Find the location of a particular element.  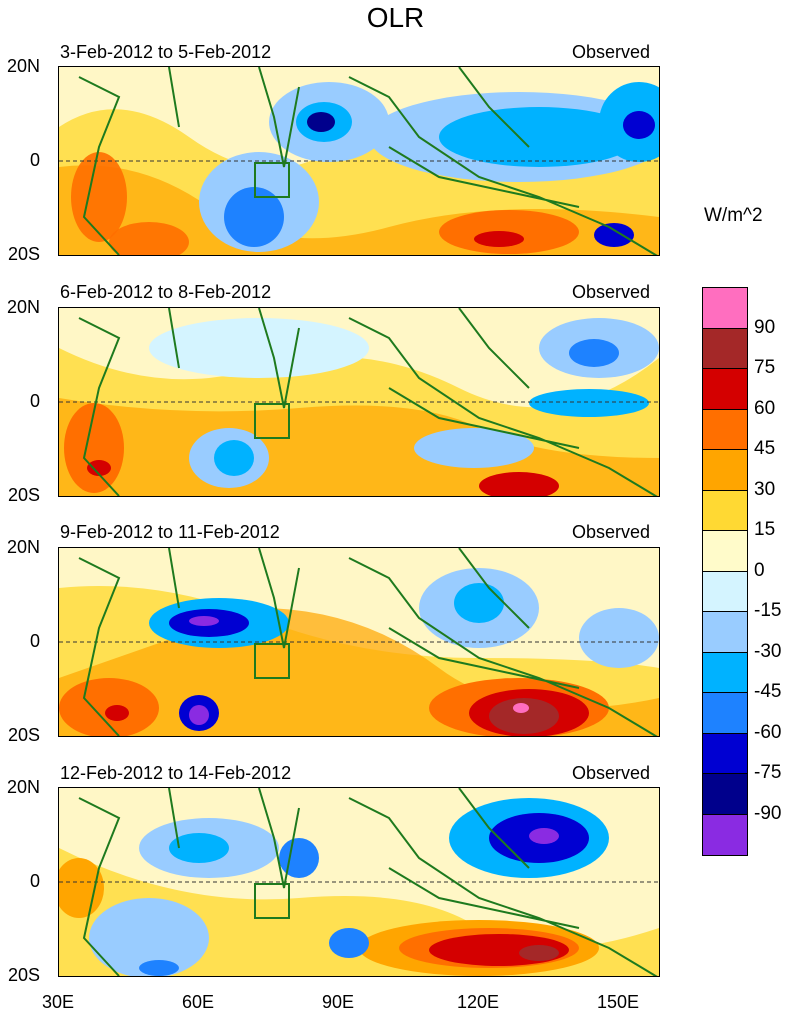

lon-label-90e: 90E is located at coordinates (338, 1002).